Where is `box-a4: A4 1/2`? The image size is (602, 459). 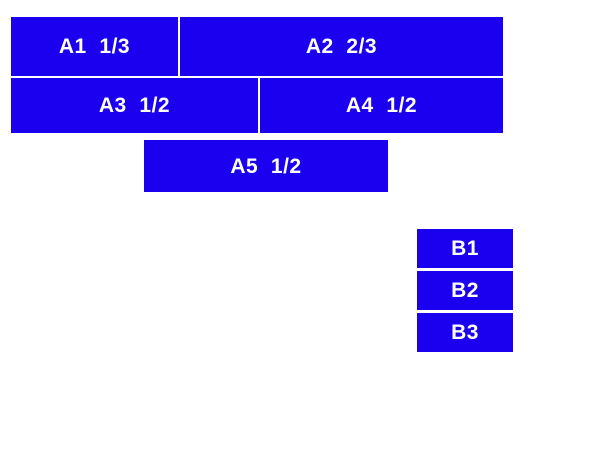 box-a4: A4 1/2 is located at coordinates (381, 105).